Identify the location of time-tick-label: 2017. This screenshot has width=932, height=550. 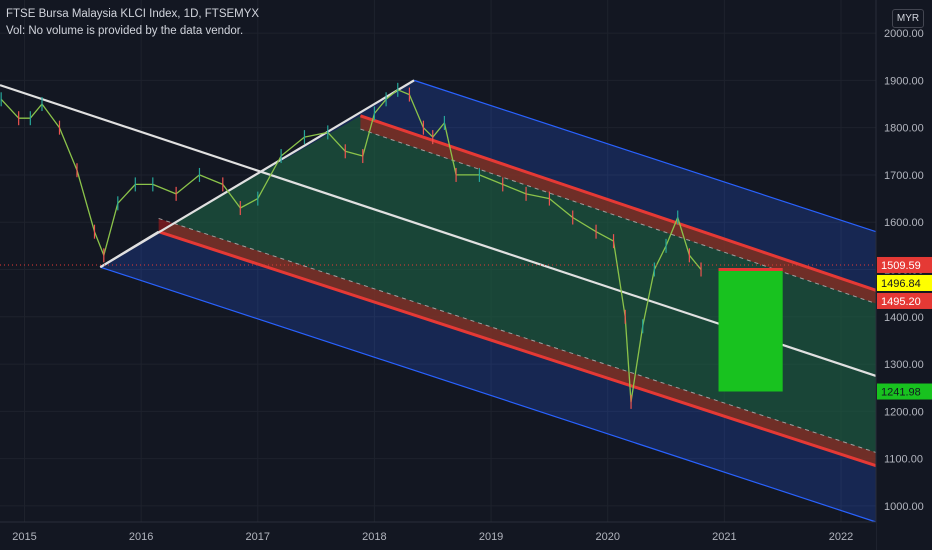
(258, 537).